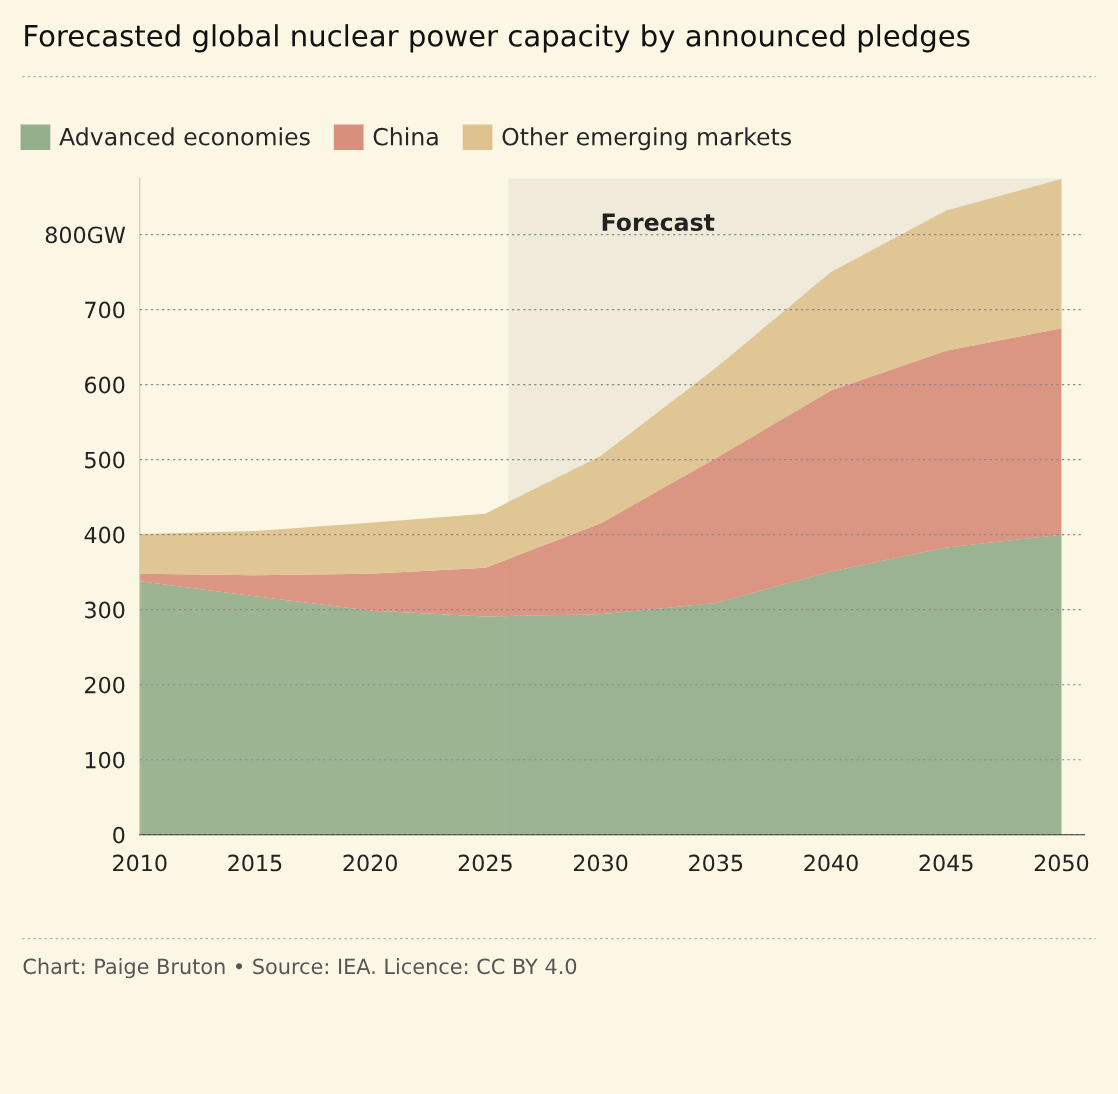 This screenshot has height=1094, width=1118. What do you see at coordinates (946, 863) in the screenshot?
I see `x-tick-label: 2045` at bounding box center [946, 863].